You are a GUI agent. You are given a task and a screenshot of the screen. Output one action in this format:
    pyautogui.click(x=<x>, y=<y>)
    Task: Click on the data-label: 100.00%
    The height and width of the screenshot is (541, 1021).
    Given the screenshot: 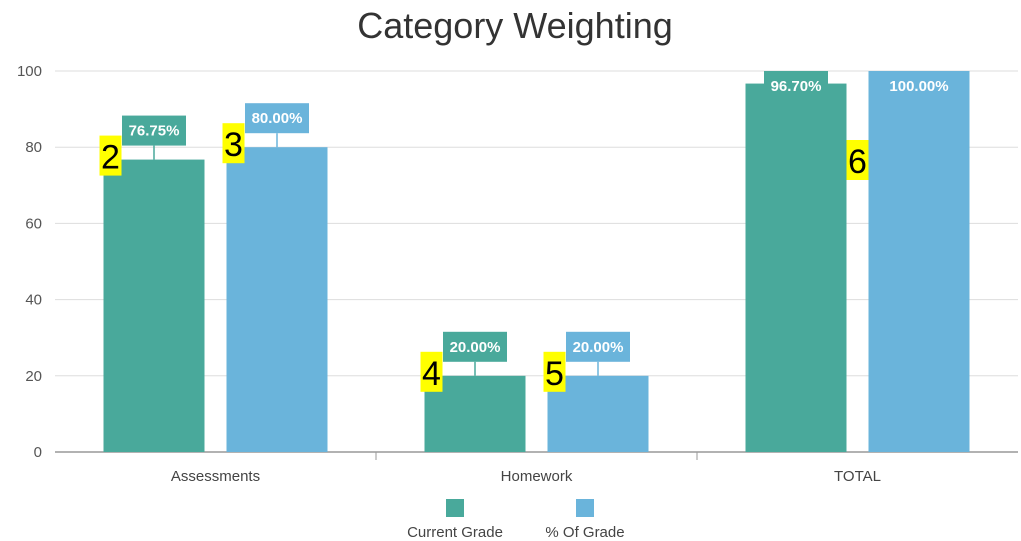 What is the action you would take?
    pyautogui.click(x=918, y=86)
    